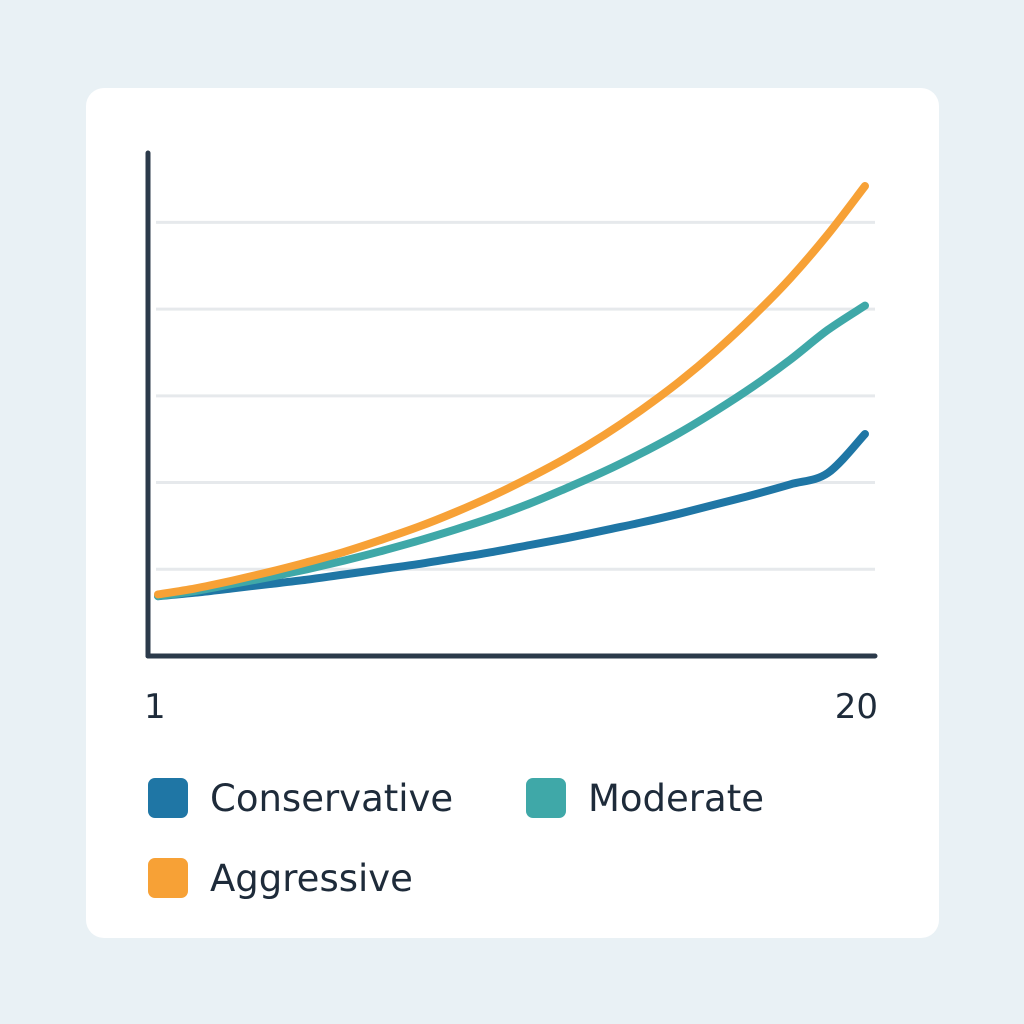 The height and width of the screenshot is (1024, 1024). What do you see at coordinates (546, 798) in the screenshot?
I see `legend-swatch-moderate` at bounding box center [546, 798].